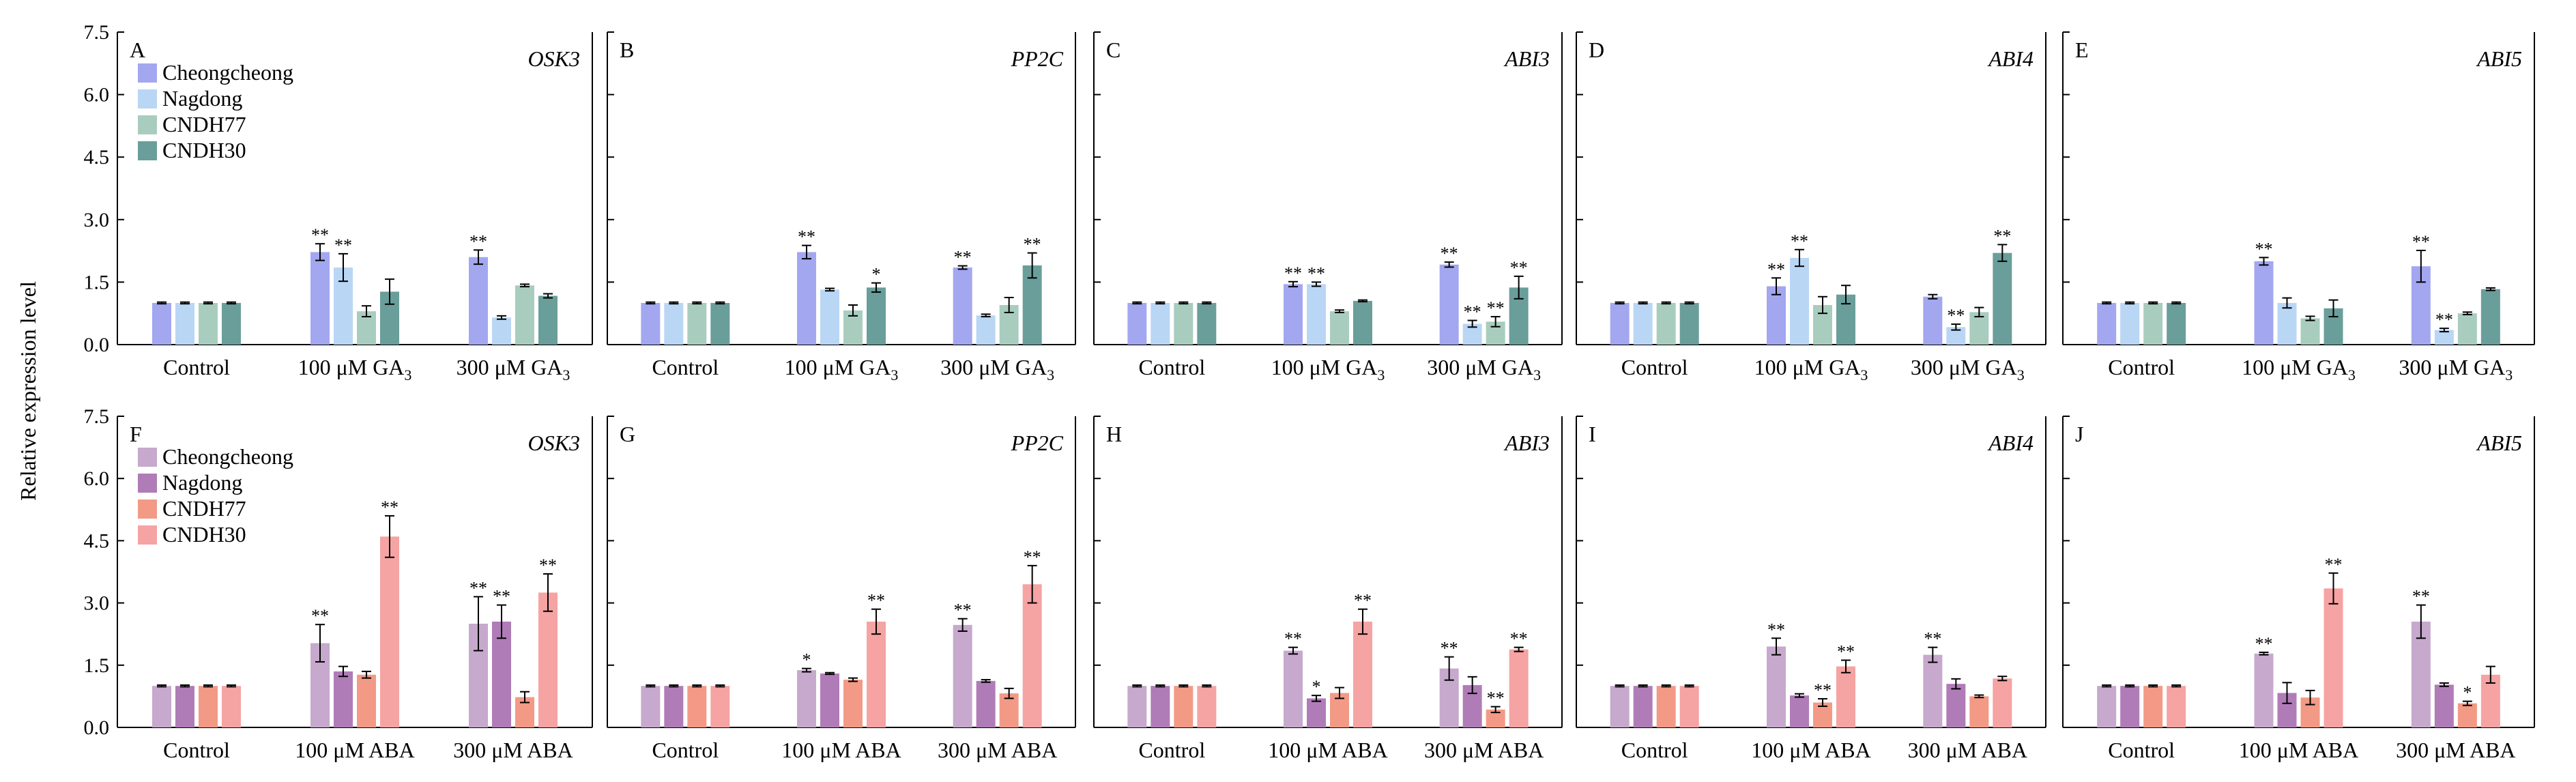 Image resolution: width=2576 pixels, height=782 pixels. Describe the element at coordinates (147, 73) in the screenshot. I see `legend-swatch-cheongcheong` at that location.